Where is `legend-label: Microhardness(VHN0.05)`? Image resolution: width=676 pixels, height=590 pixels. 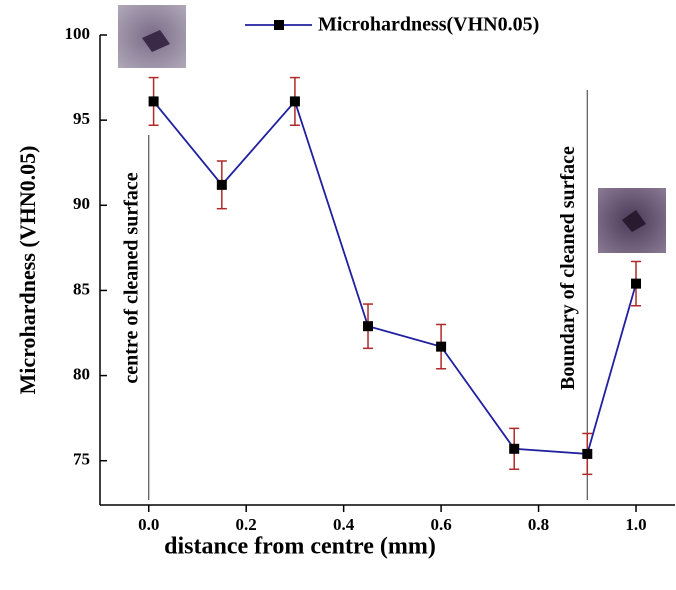
legend-label: Microhardness(VHN0.05) is located at coordinates (428, 25).